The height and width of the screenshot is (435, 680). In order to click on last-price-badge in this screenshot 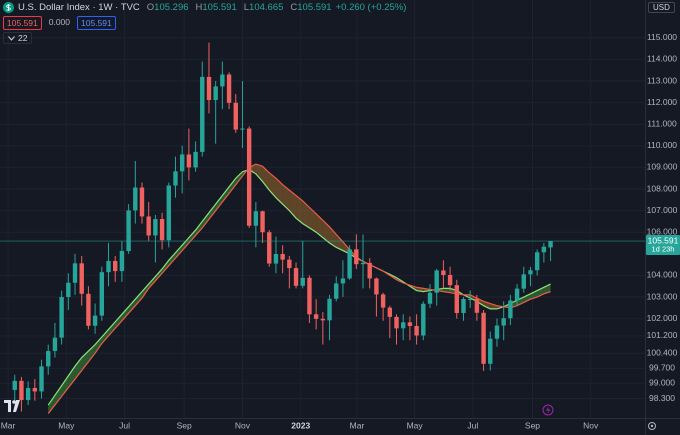, I will do `click(663, 245)`.